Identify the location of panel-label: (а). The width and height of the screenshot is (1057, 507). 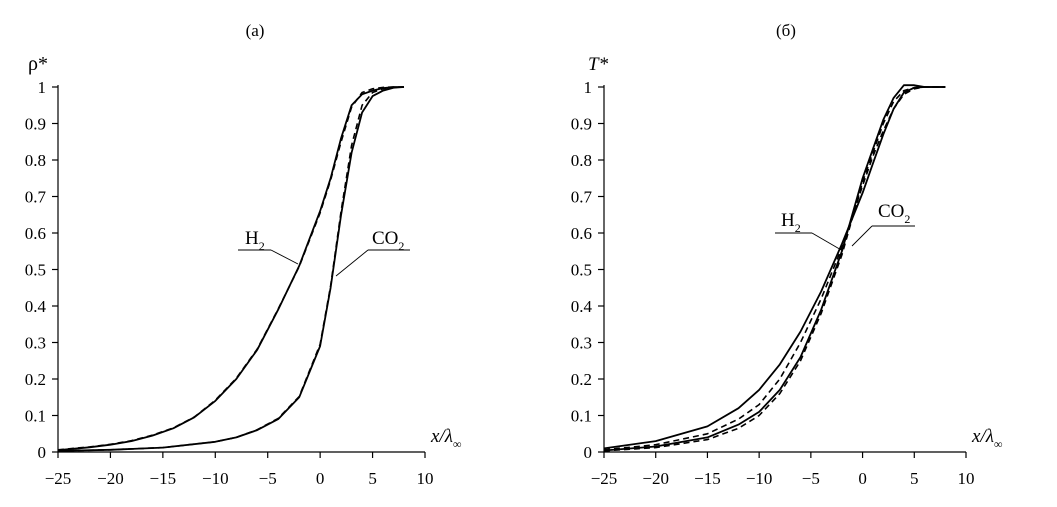
(255, 30).